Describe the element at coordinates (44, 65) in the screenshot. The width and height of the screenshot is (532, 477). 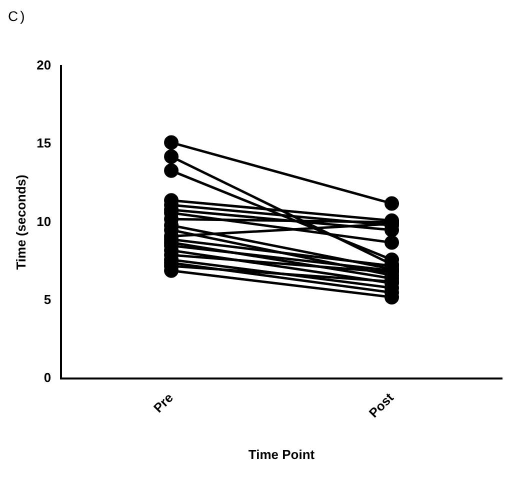
I see `y-tick-label: 20` at that location.